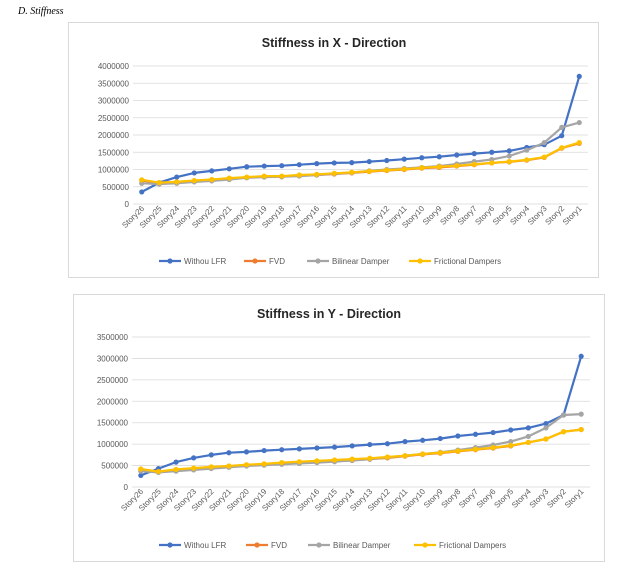  What do you see at coordinates (113, 444) in the screenshot?
I see `y-tick-label: 1000000` at bounding box center [113, 444].